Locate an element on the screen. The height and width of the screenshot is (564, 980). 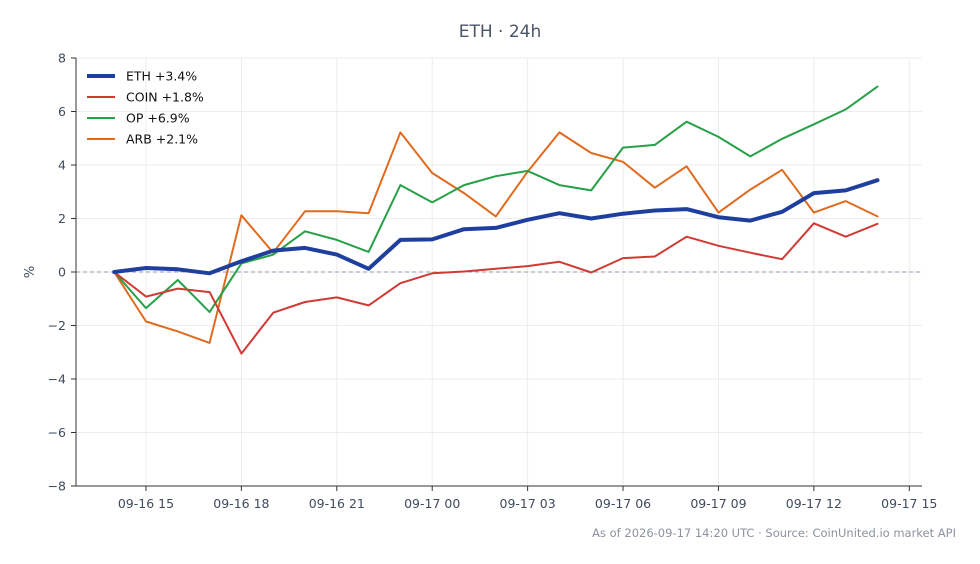
x-tick-label: 09-17 15 is located at coordinates (909, 503).